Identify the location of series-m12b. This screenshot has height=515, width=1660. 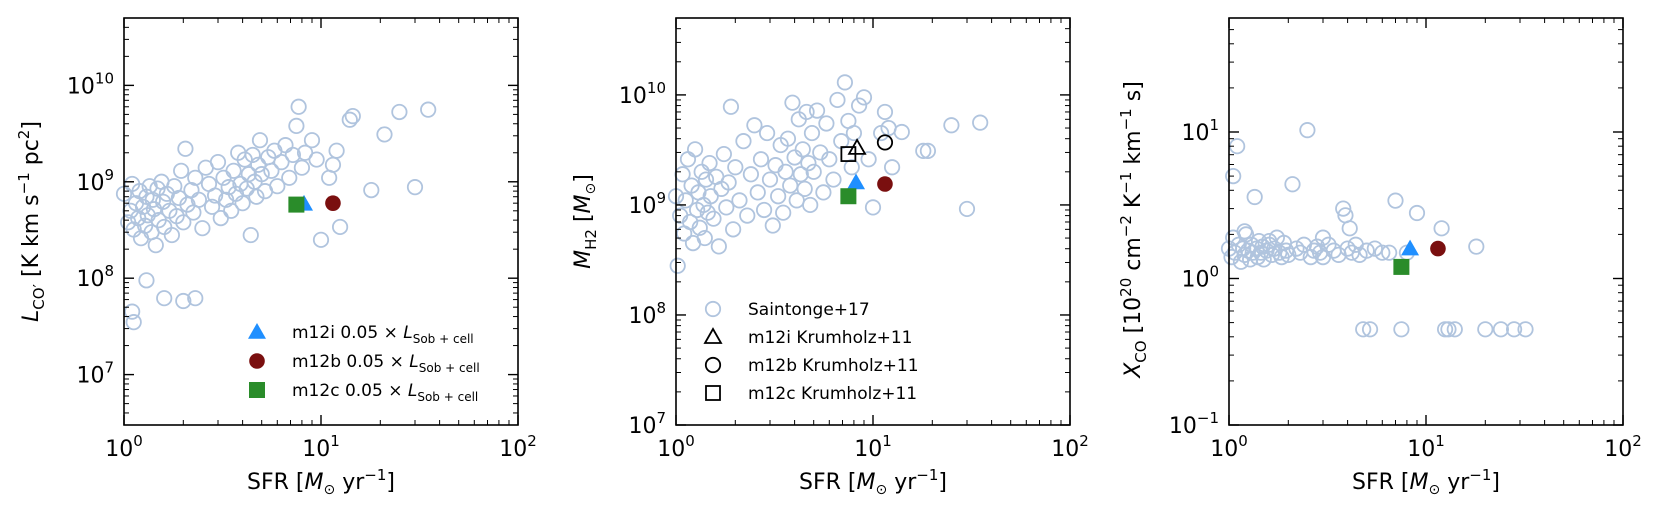
(885, 184).